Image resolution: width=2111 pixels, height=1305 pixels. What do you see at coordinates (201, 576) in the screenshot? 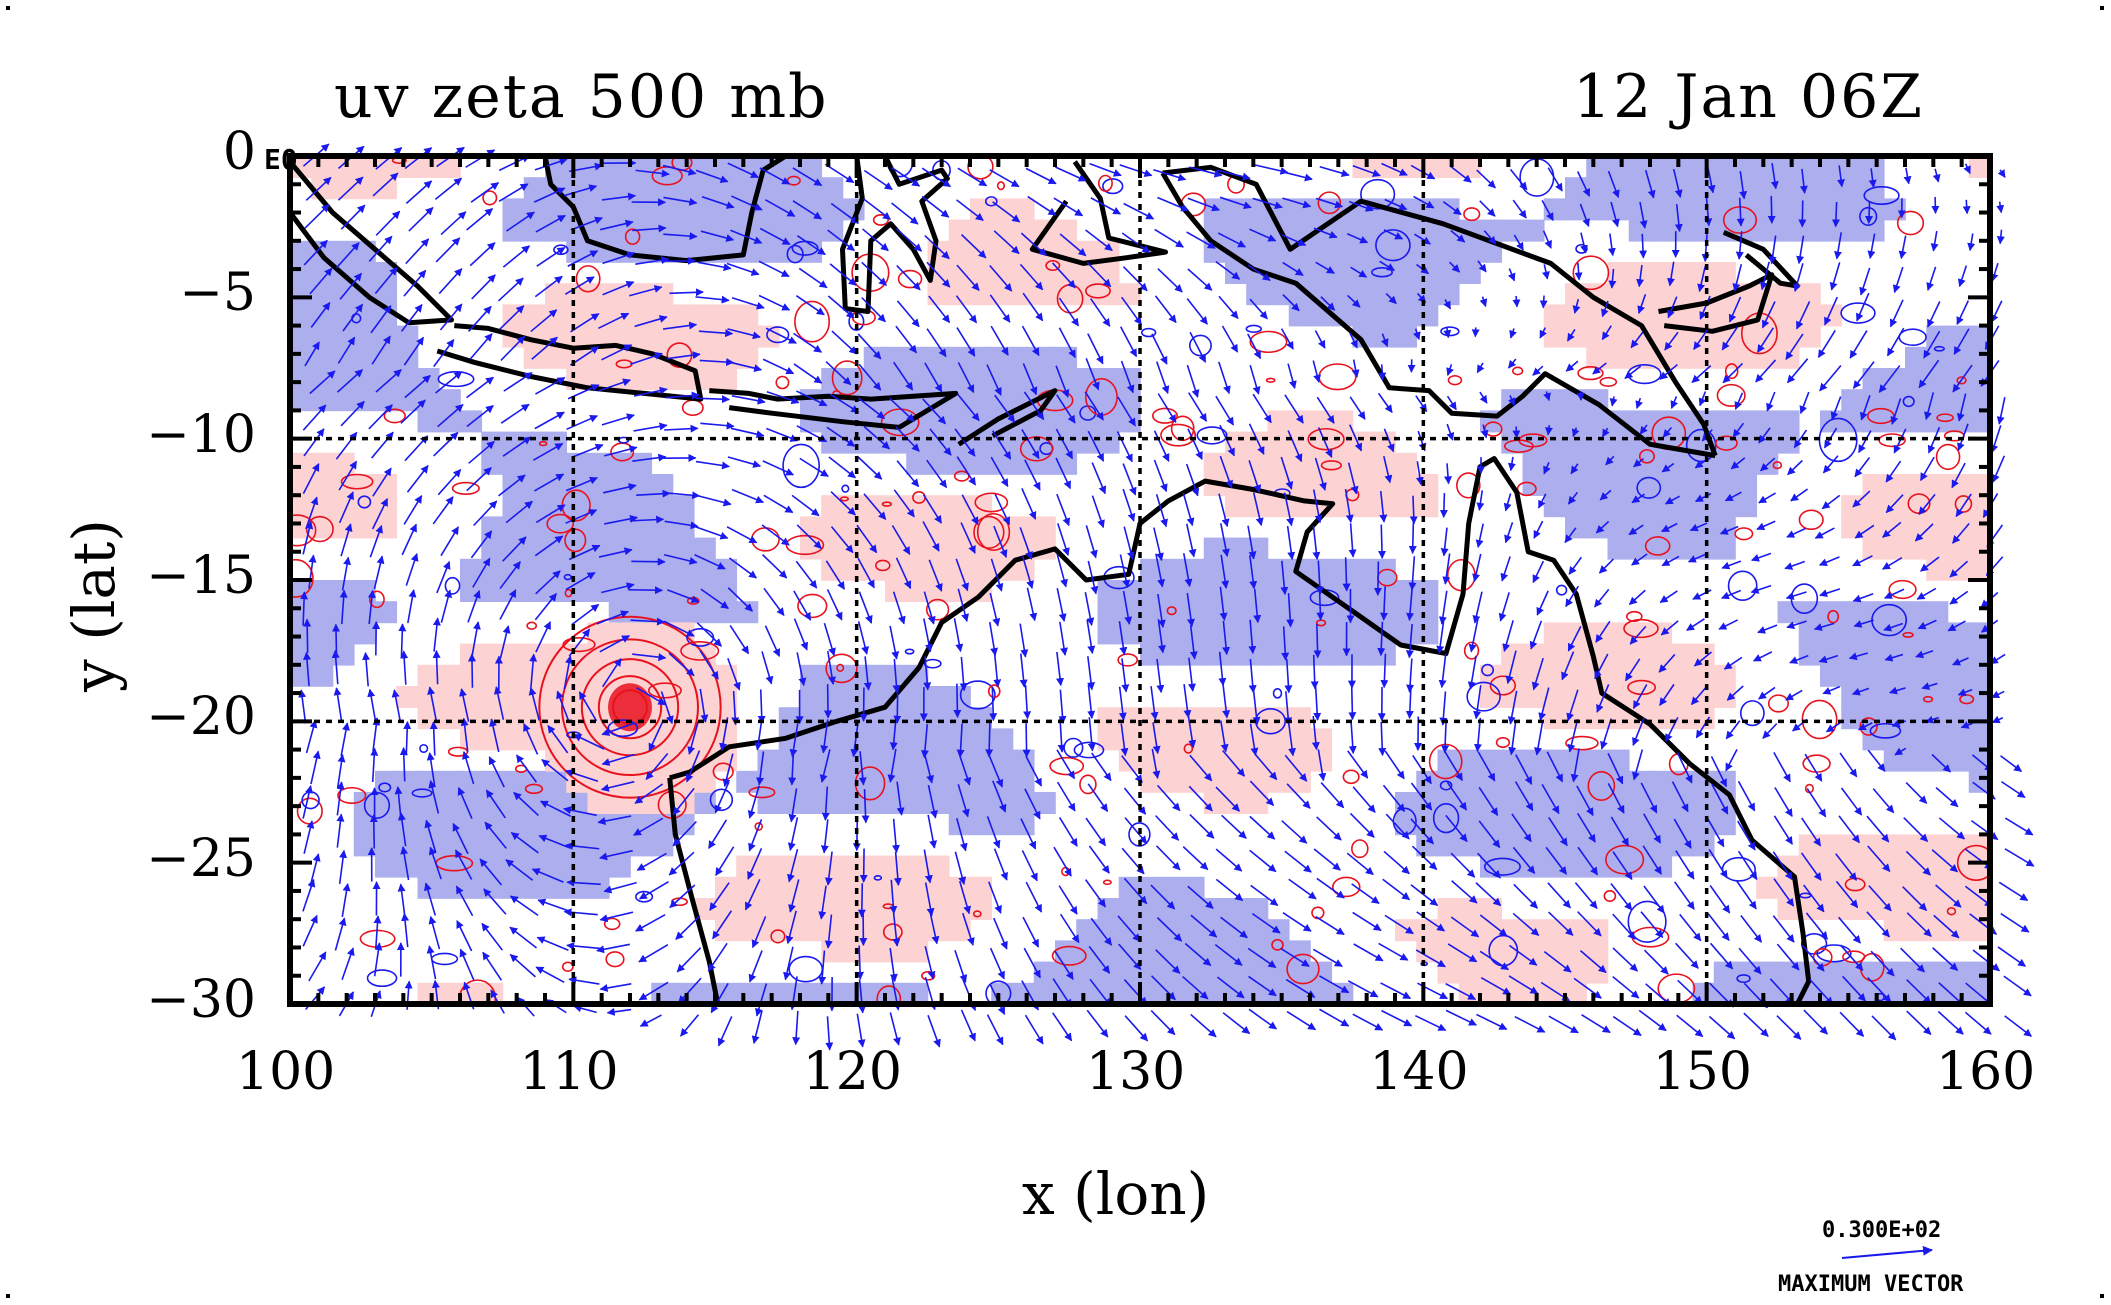
I see `y-tick-label: −15` at bounding box center [201, 576].